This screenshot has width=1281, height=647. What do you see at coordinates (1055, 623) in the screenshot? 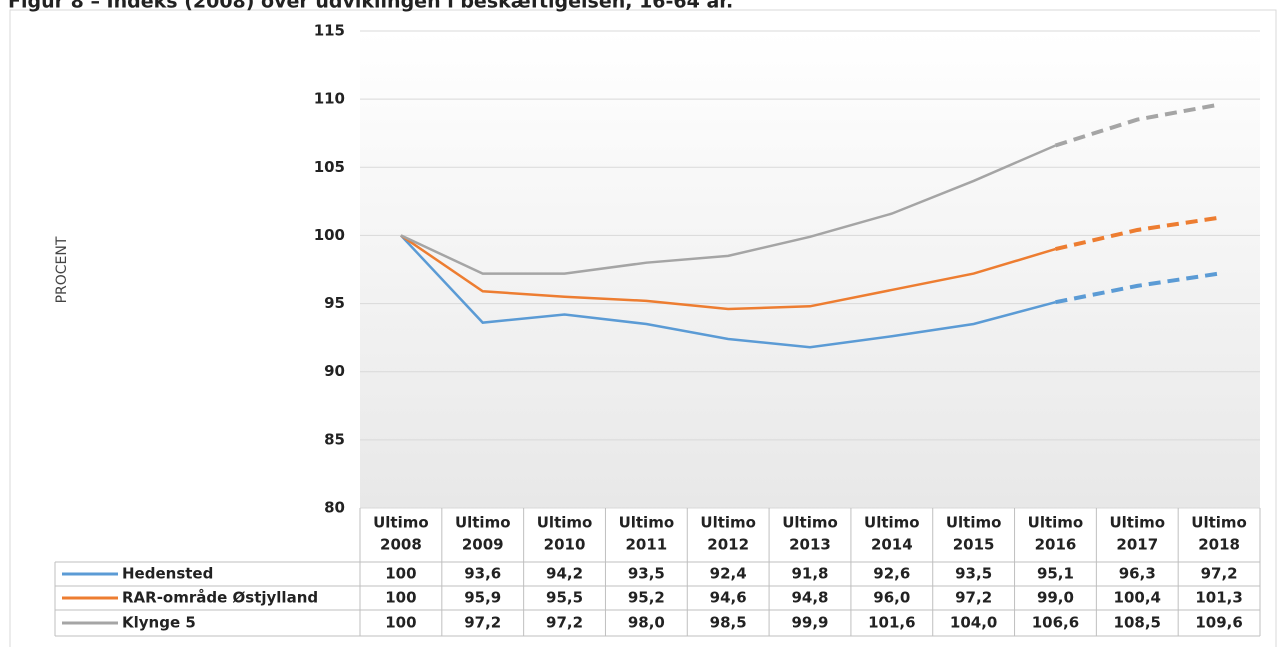
I see `table-value: 106,6` at bounding box center [1055, 623].